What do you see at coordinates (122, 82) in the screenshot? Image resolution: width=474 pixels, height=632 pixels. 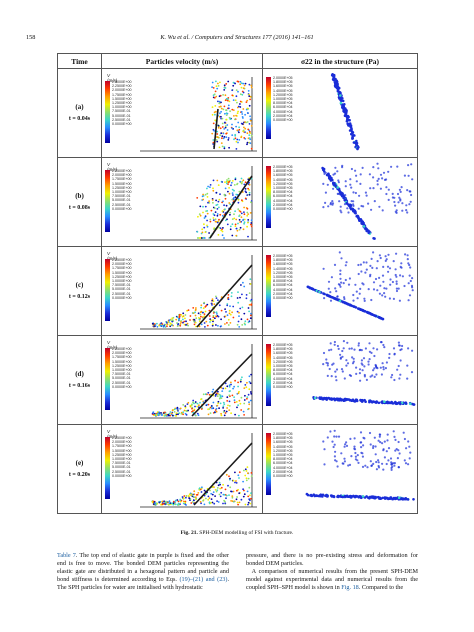 I see `legend-tick: 2.5000E+00` at bounding box center [122, 82].